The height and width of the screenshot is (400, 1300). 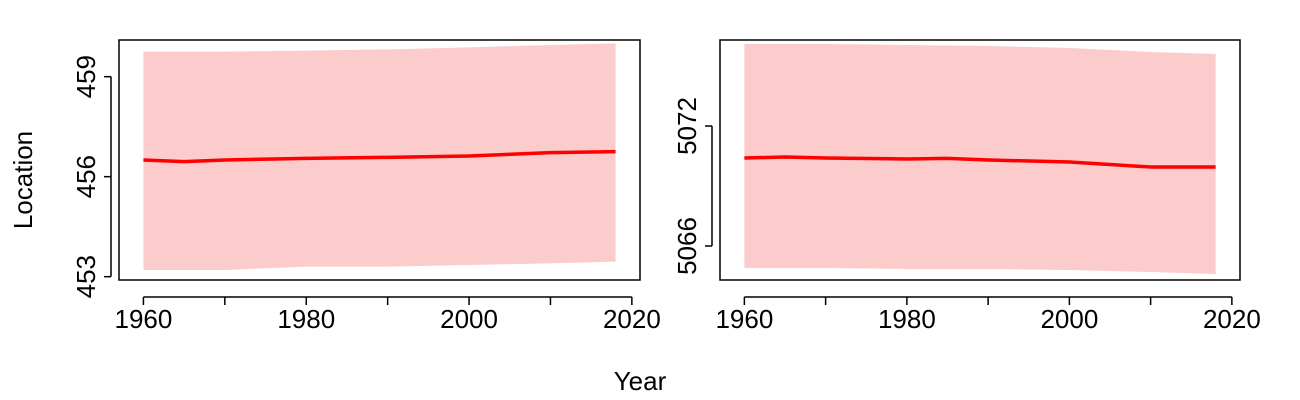 I want to click on y-tick-label: 459, so click(x=86, y=76).